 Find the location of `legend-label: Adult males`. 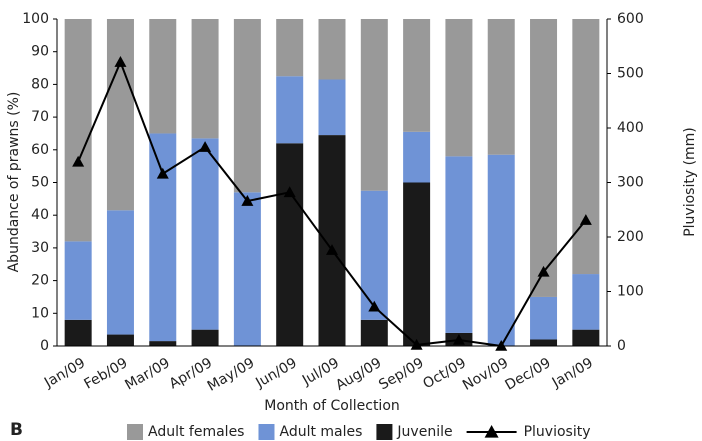

legend-label: Adult males is located at coordinates (320, 432).